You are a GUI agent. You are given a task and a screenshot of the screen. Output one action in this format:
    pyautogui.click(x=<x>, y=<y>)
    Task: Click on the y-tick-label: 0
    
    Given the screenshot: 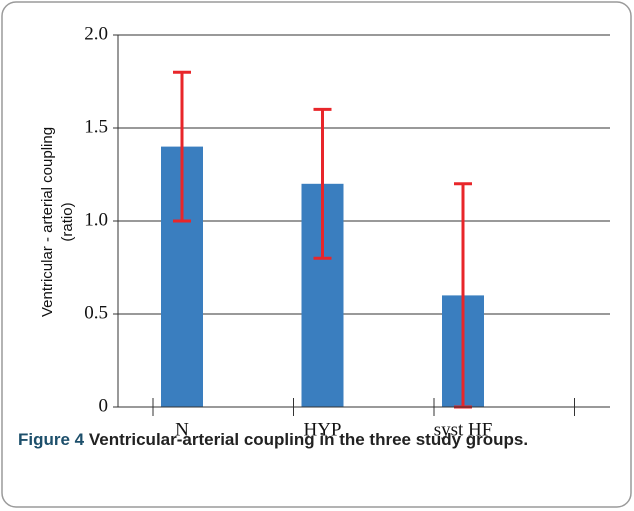 What is the action you would take?
    pyautogui.click(x=104, y=405)
    